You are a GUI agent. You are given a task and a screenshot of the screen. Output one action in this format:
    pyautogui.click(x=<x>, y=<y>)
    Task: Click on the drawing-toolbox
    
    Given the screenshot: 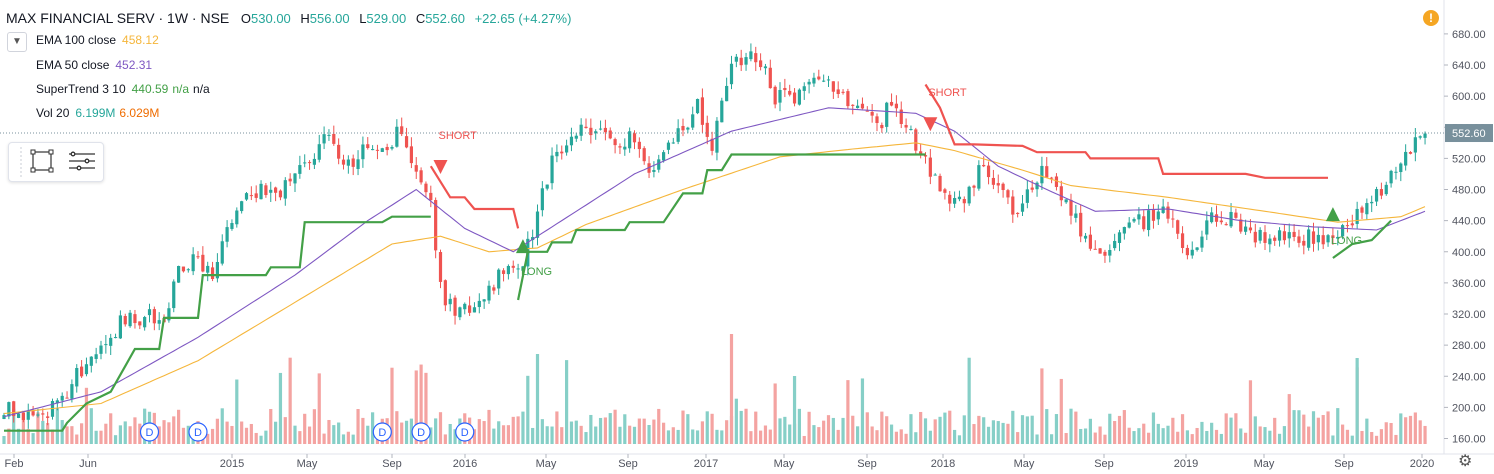 What is the action you would take?
    pyautogui.click(x=56, y=162)
    